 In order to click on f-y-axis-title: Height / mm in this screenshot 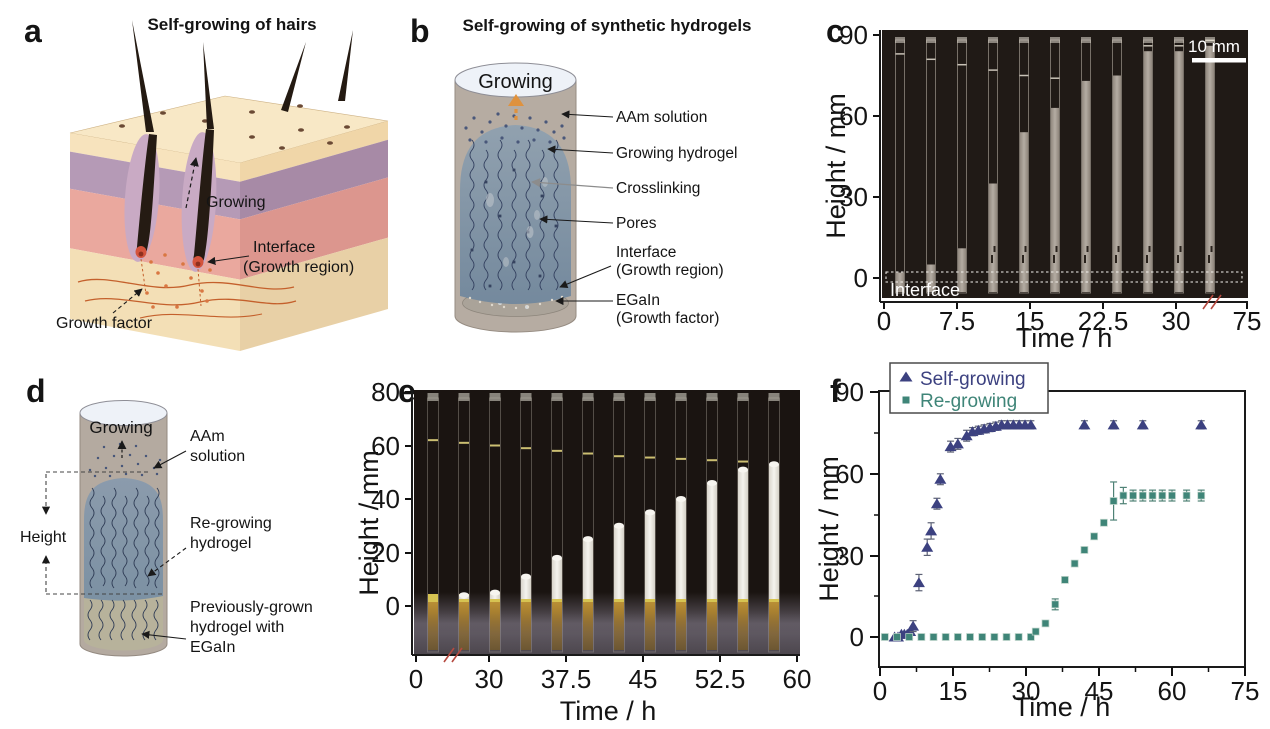, I will do `click(829, 529)`.